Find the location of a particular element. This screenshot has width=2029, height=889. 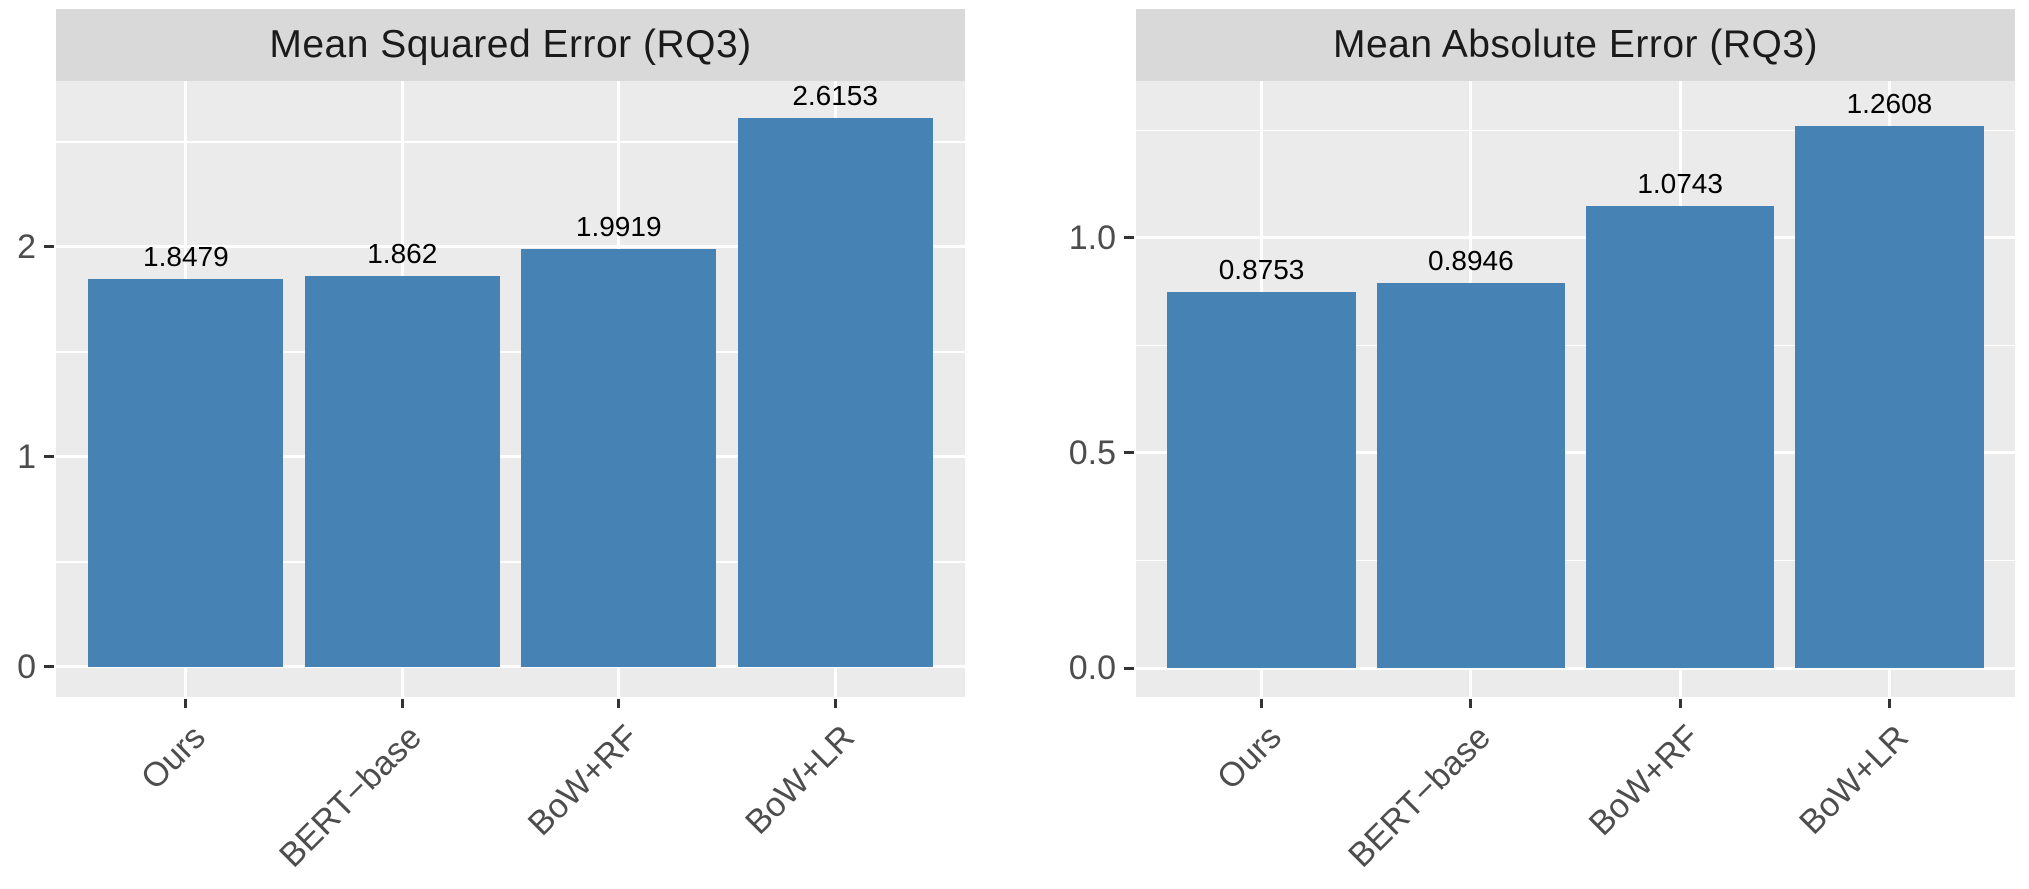

mse-title-strip: Mean Squared Error (RQ3) is located at coordinates (510, 45).